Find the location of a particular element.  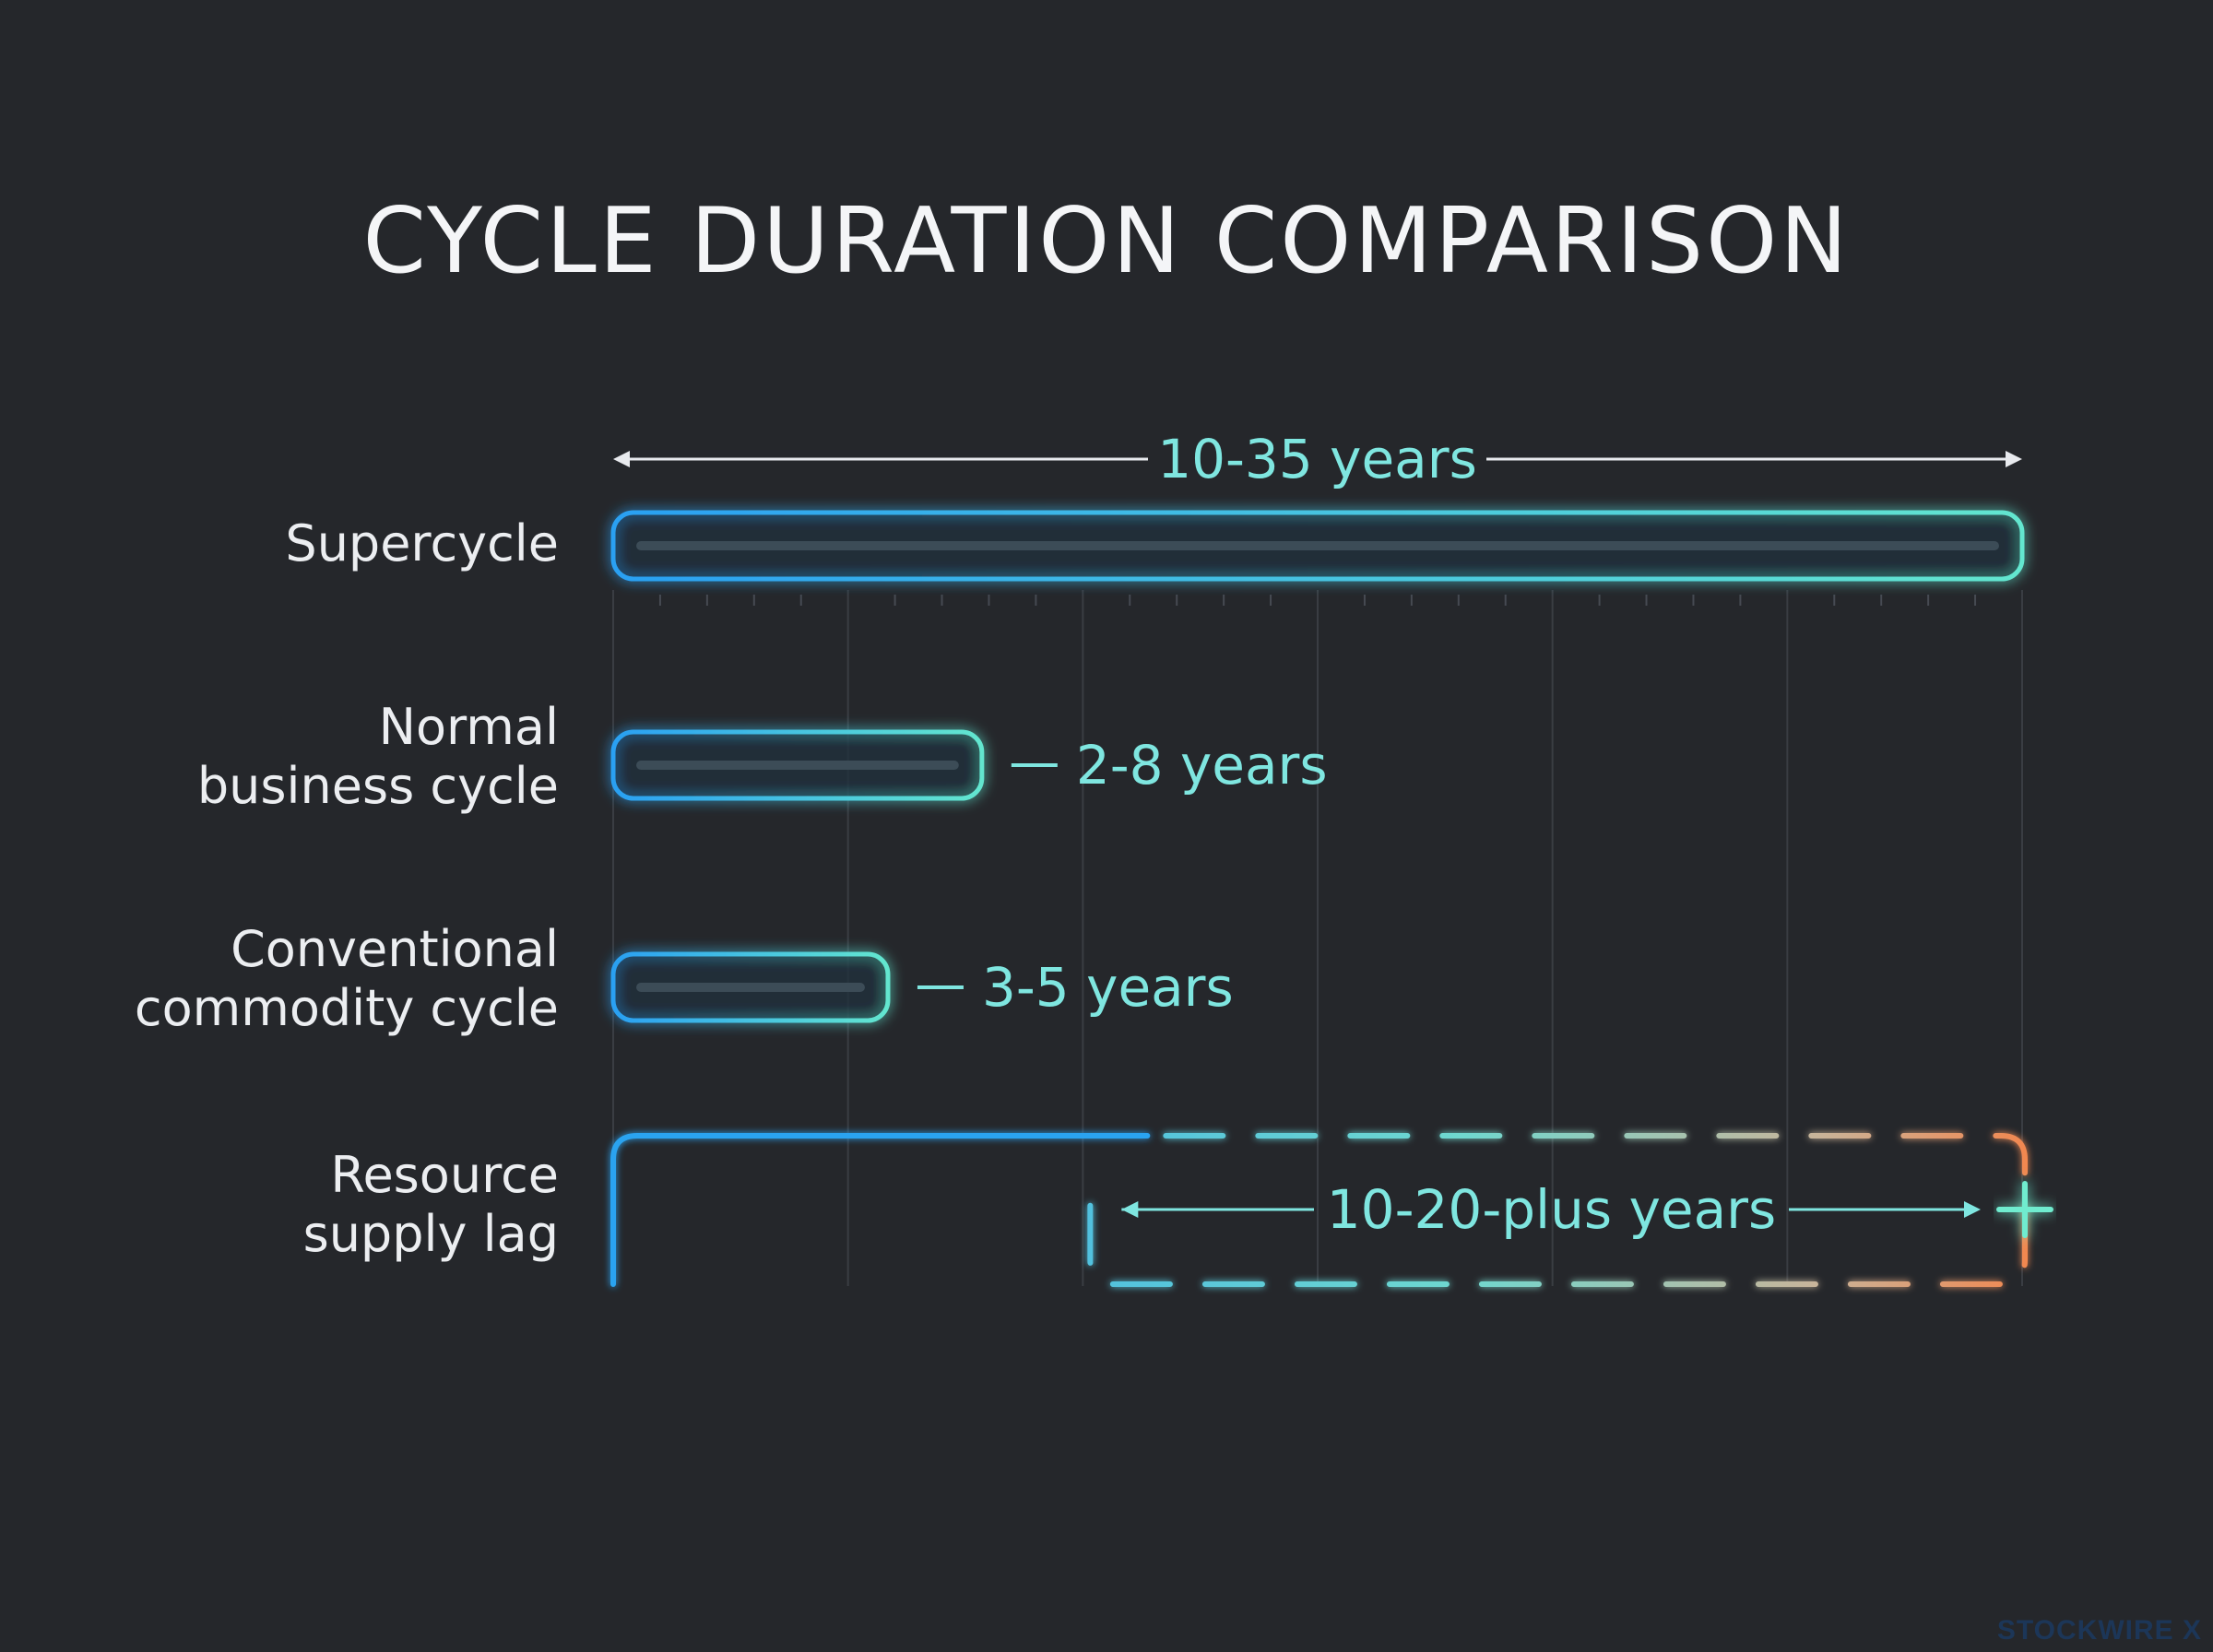

row-label-line: commodity cycle is located at coordinates (346, 1008).